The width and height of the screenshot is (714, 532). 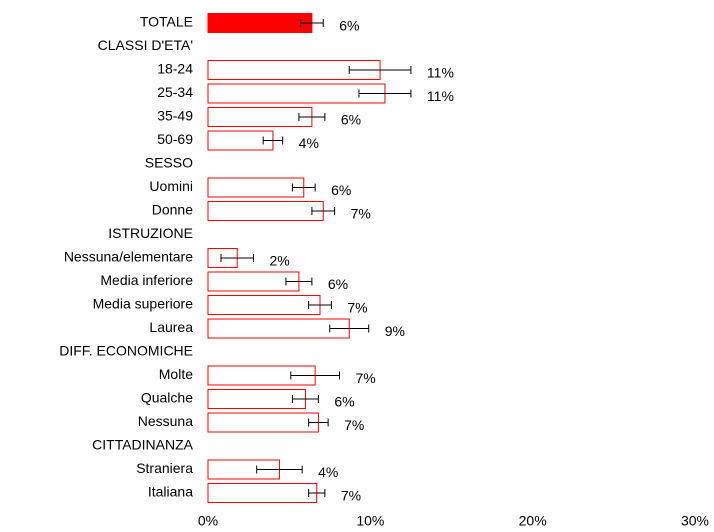 What do you see at coordinates (208, 521) in the screenshot?
I see `x-tick-label: 0%` at bounding box center [208, 521].